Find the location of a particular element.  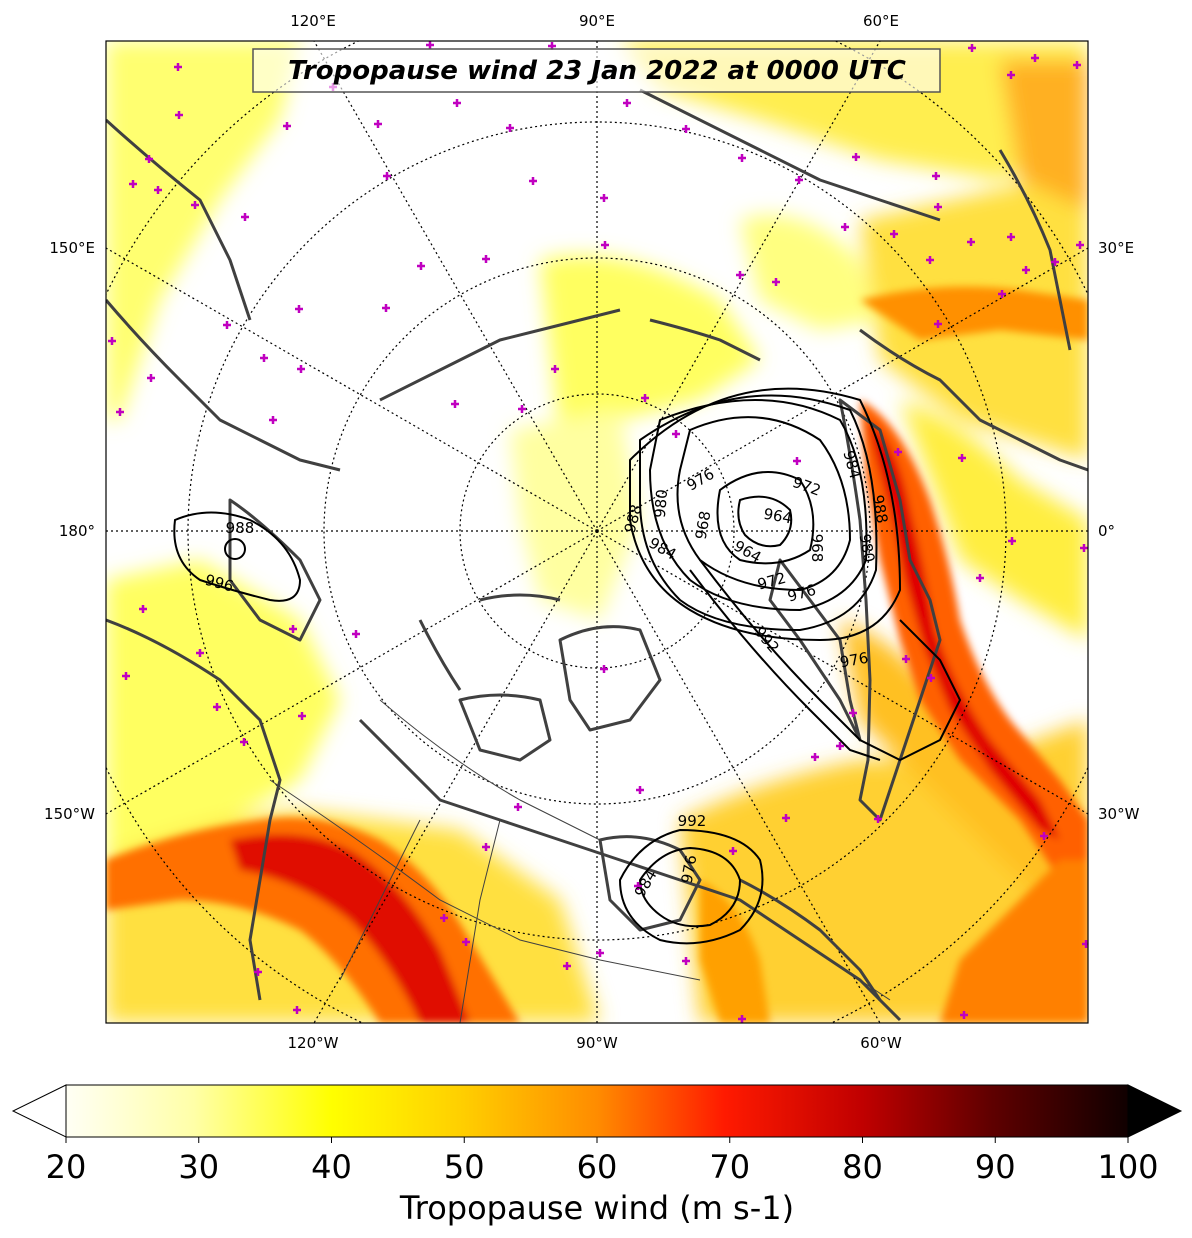

lon-label-left-150w: 150°W is located at coordinates (69, 814).